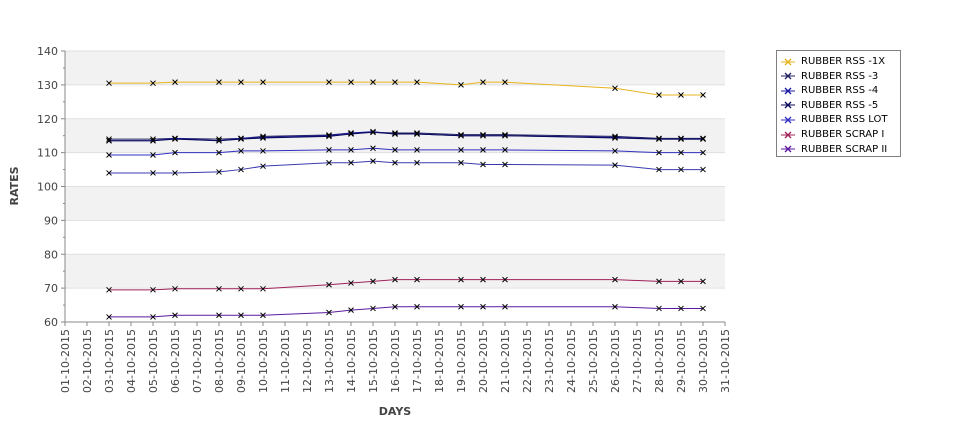 The height and width of the screenshot is (429, 975). Describe the element at coordinates (840, 105) in the screenshot. I see `legend-label: RUBBER RSS -5` at that location.